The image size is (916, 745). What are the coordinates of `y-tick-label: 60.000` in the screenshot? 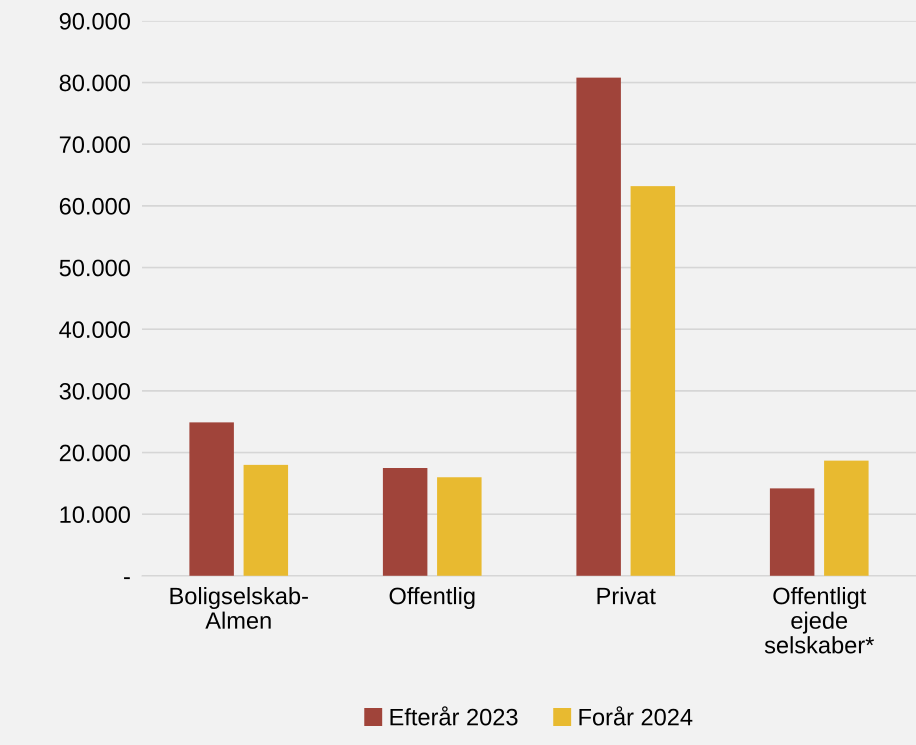 It's located at (95, 206).